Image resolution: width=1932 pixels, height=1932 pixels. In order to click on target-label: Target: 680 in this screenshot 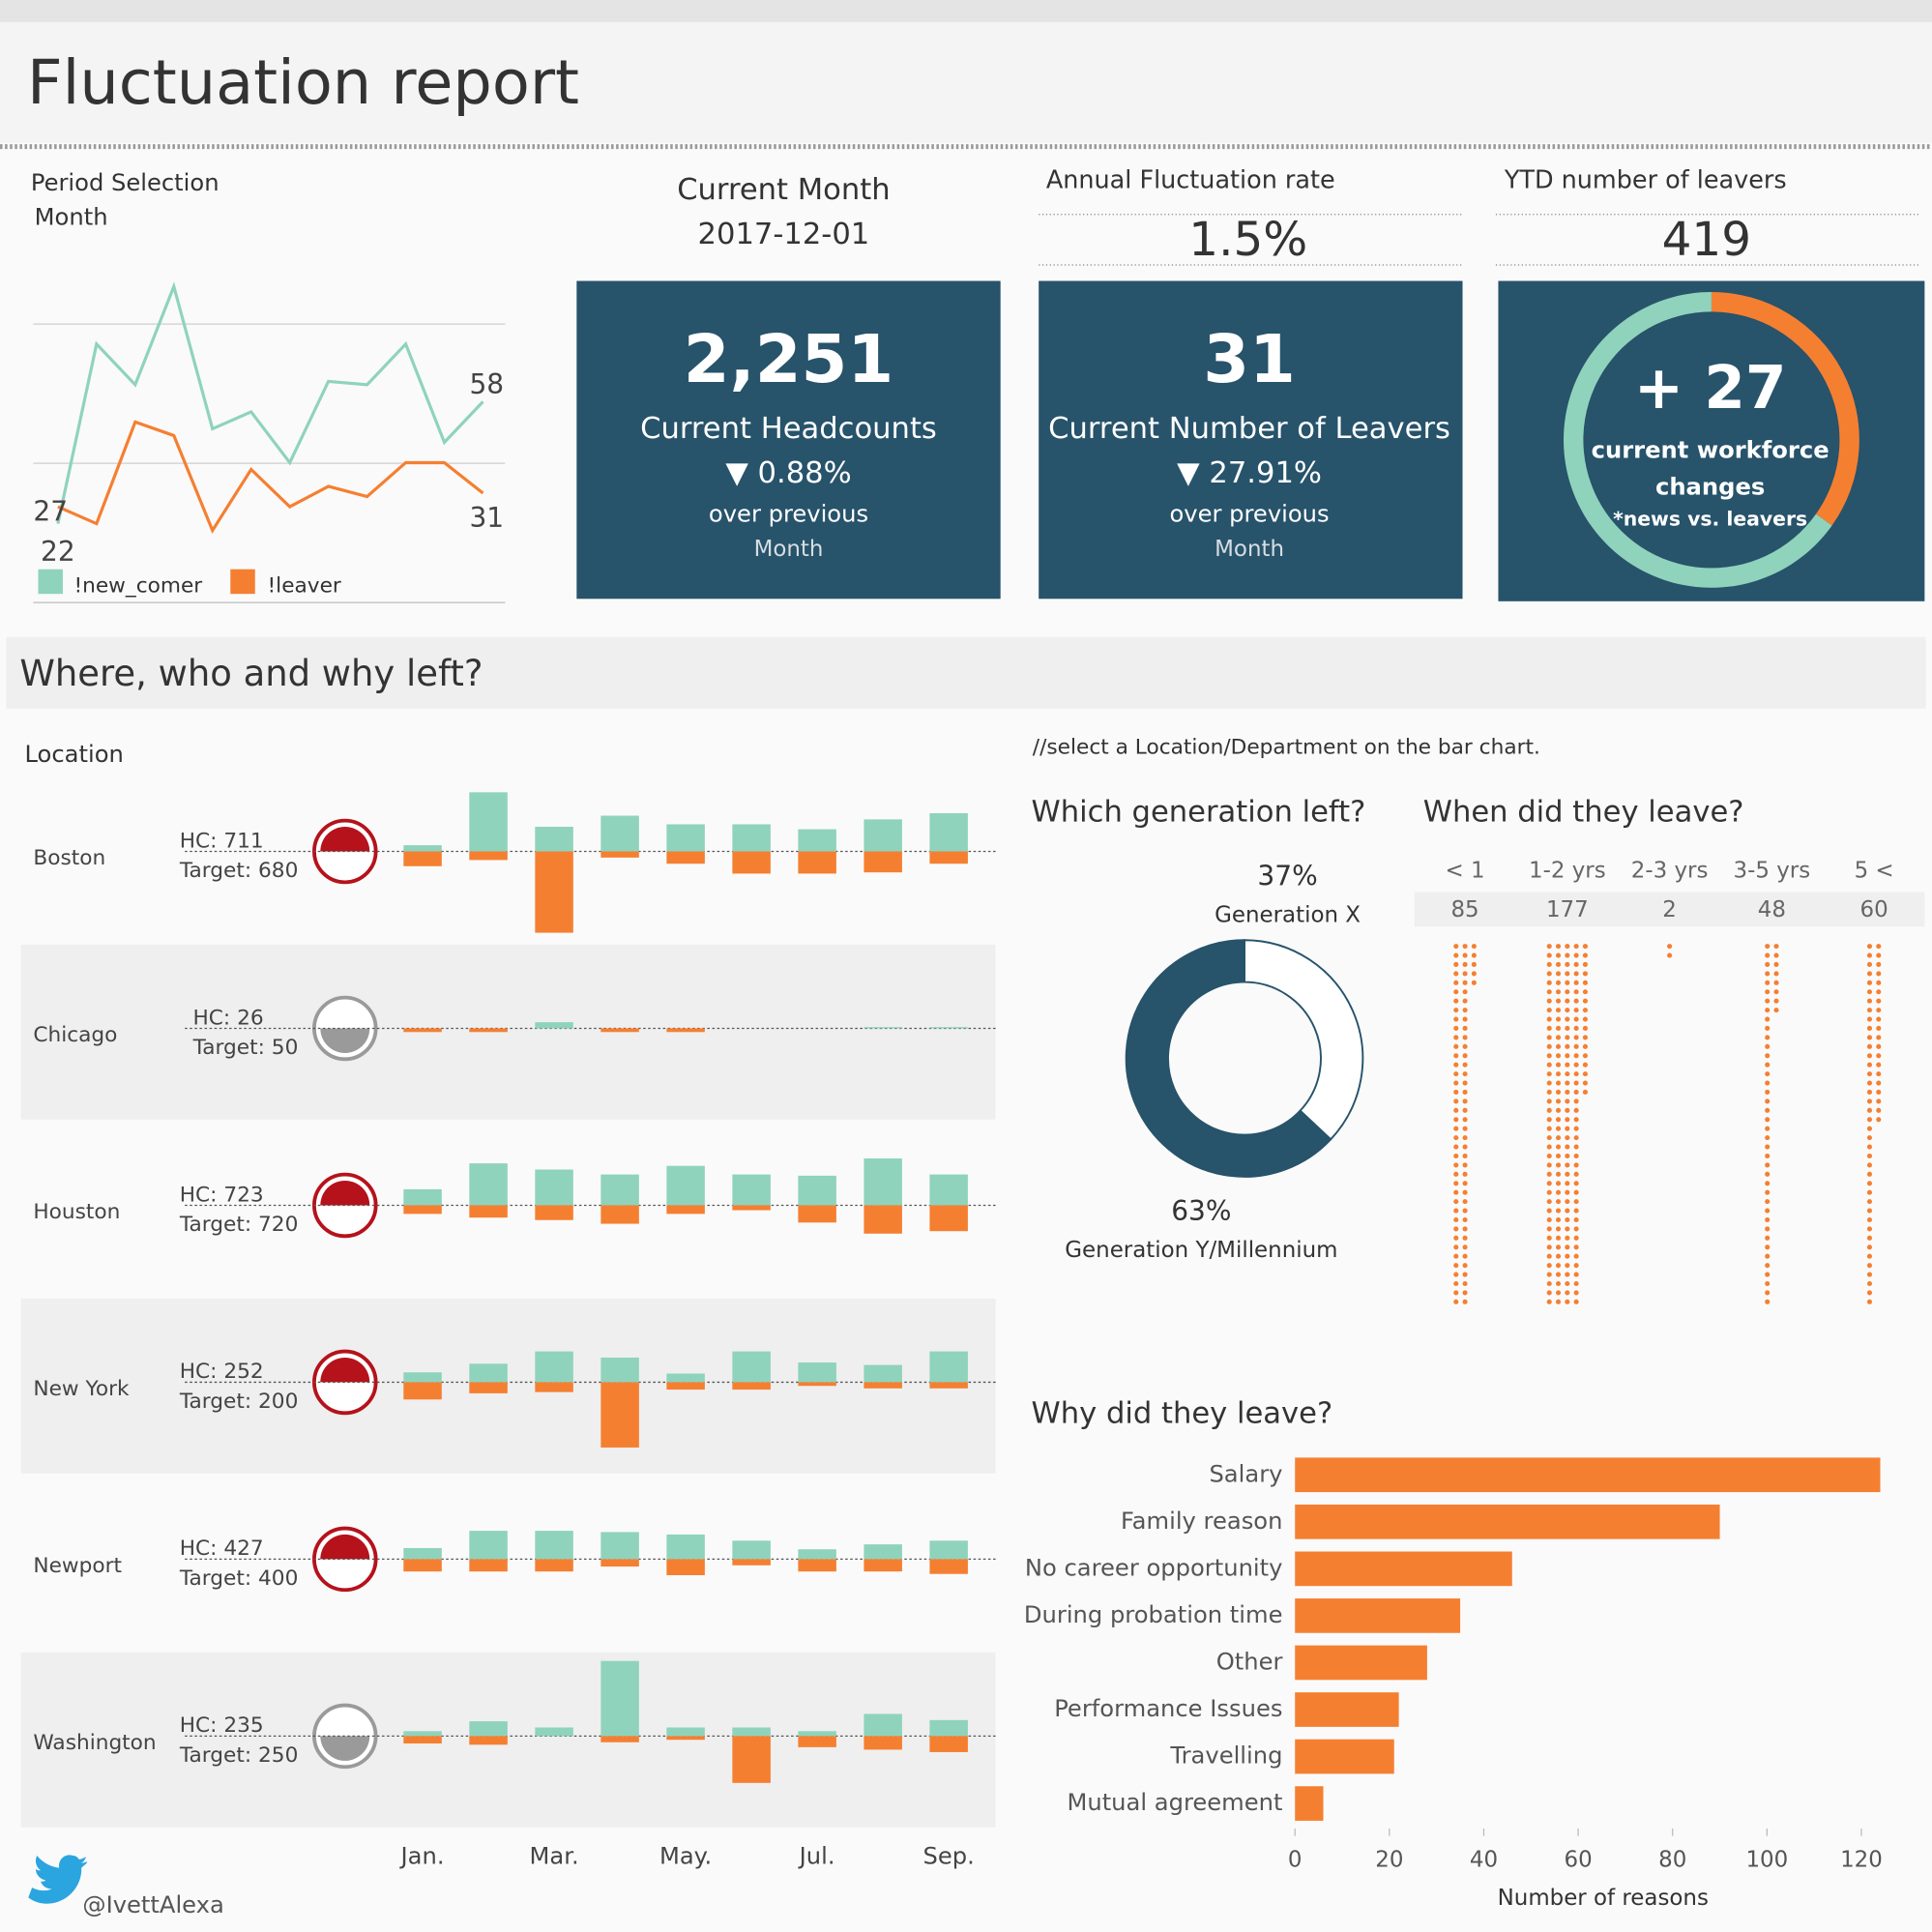, I will do `click(239, 871)`.